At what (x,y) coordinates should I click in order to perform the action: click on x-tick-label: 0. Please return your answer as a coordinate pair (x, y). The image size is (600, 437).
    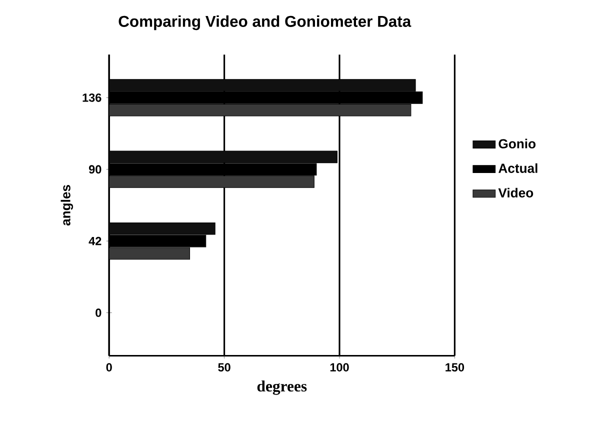
    Looking at the image, I should click on (109, 367).